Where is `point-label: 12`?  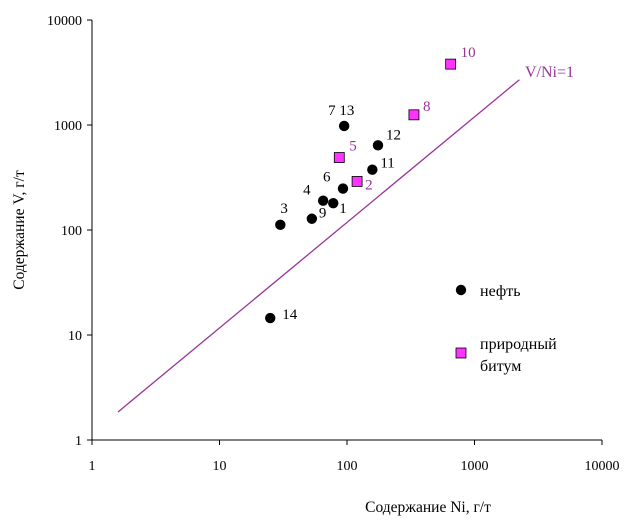
point-label: 12 is located at coordinates (393, 135).